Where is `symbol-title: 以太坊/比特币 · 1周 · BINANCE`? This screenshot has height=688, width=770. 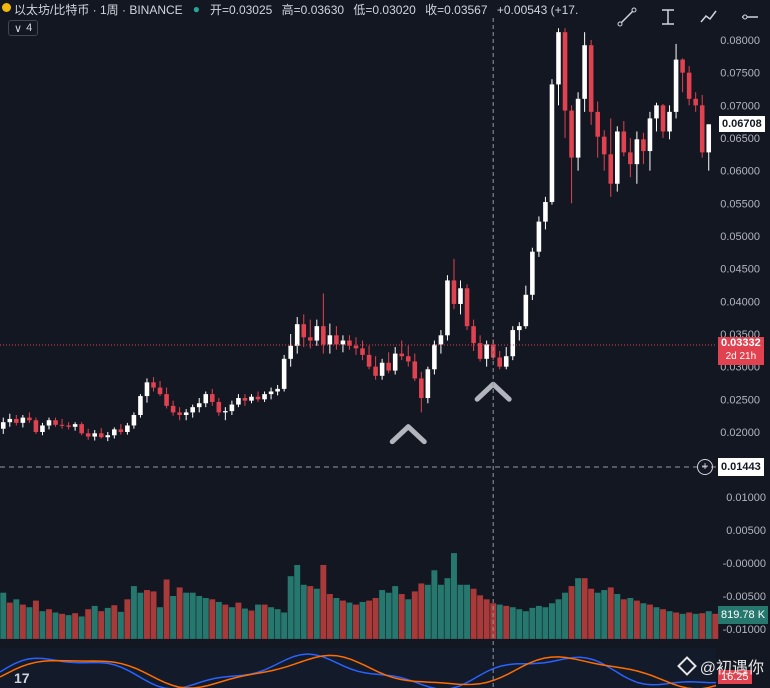 symbol-title: 以太坊/比特币 · 1周 · BINANCE is located at coordinates (98, 9).